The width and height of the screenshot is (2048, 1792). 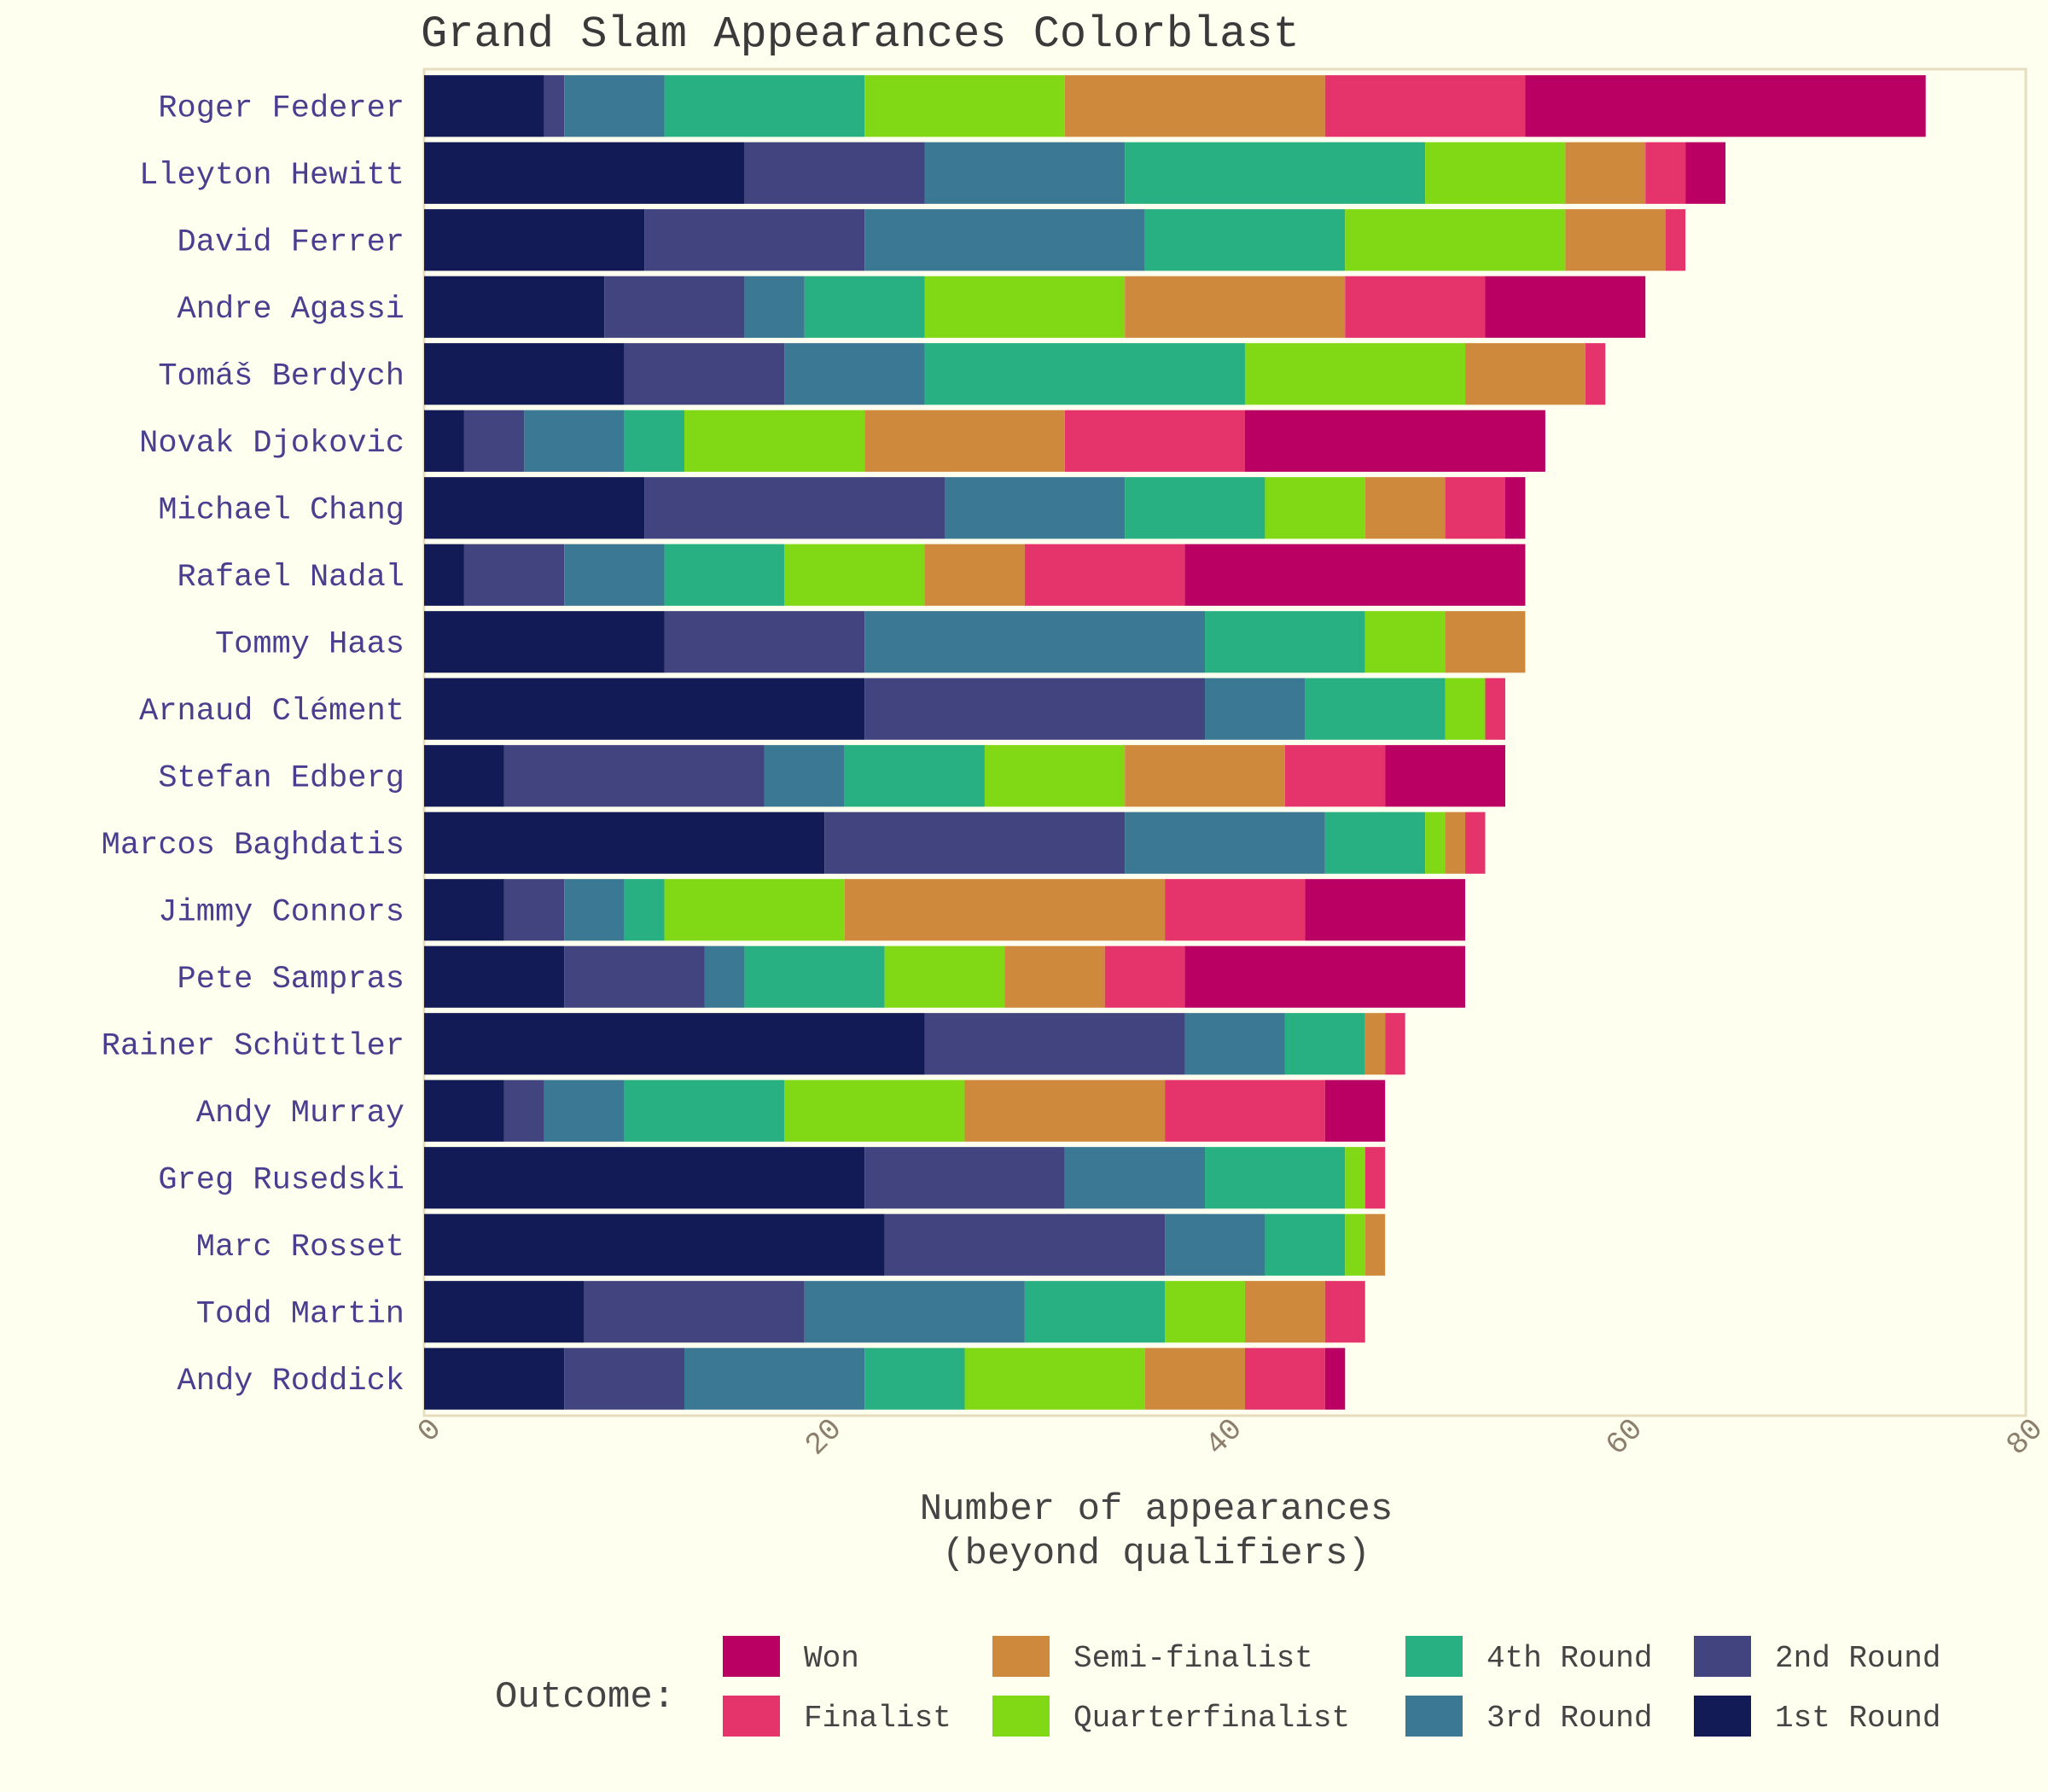 What do you see at coordinates (1595, 373) in the screenshot?
I see `bar-tomas-berdych-finalist` at bounding box center [1595, 373].